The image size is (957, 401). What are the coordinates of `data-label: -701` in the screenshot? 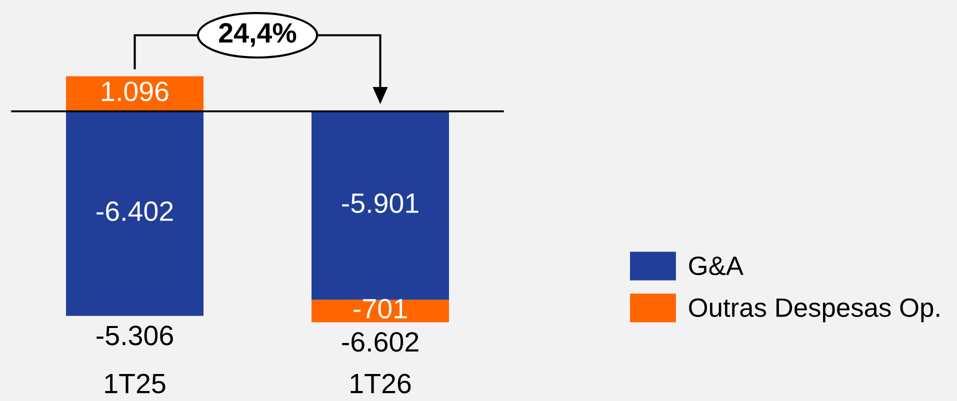 It's located at (380, 308).